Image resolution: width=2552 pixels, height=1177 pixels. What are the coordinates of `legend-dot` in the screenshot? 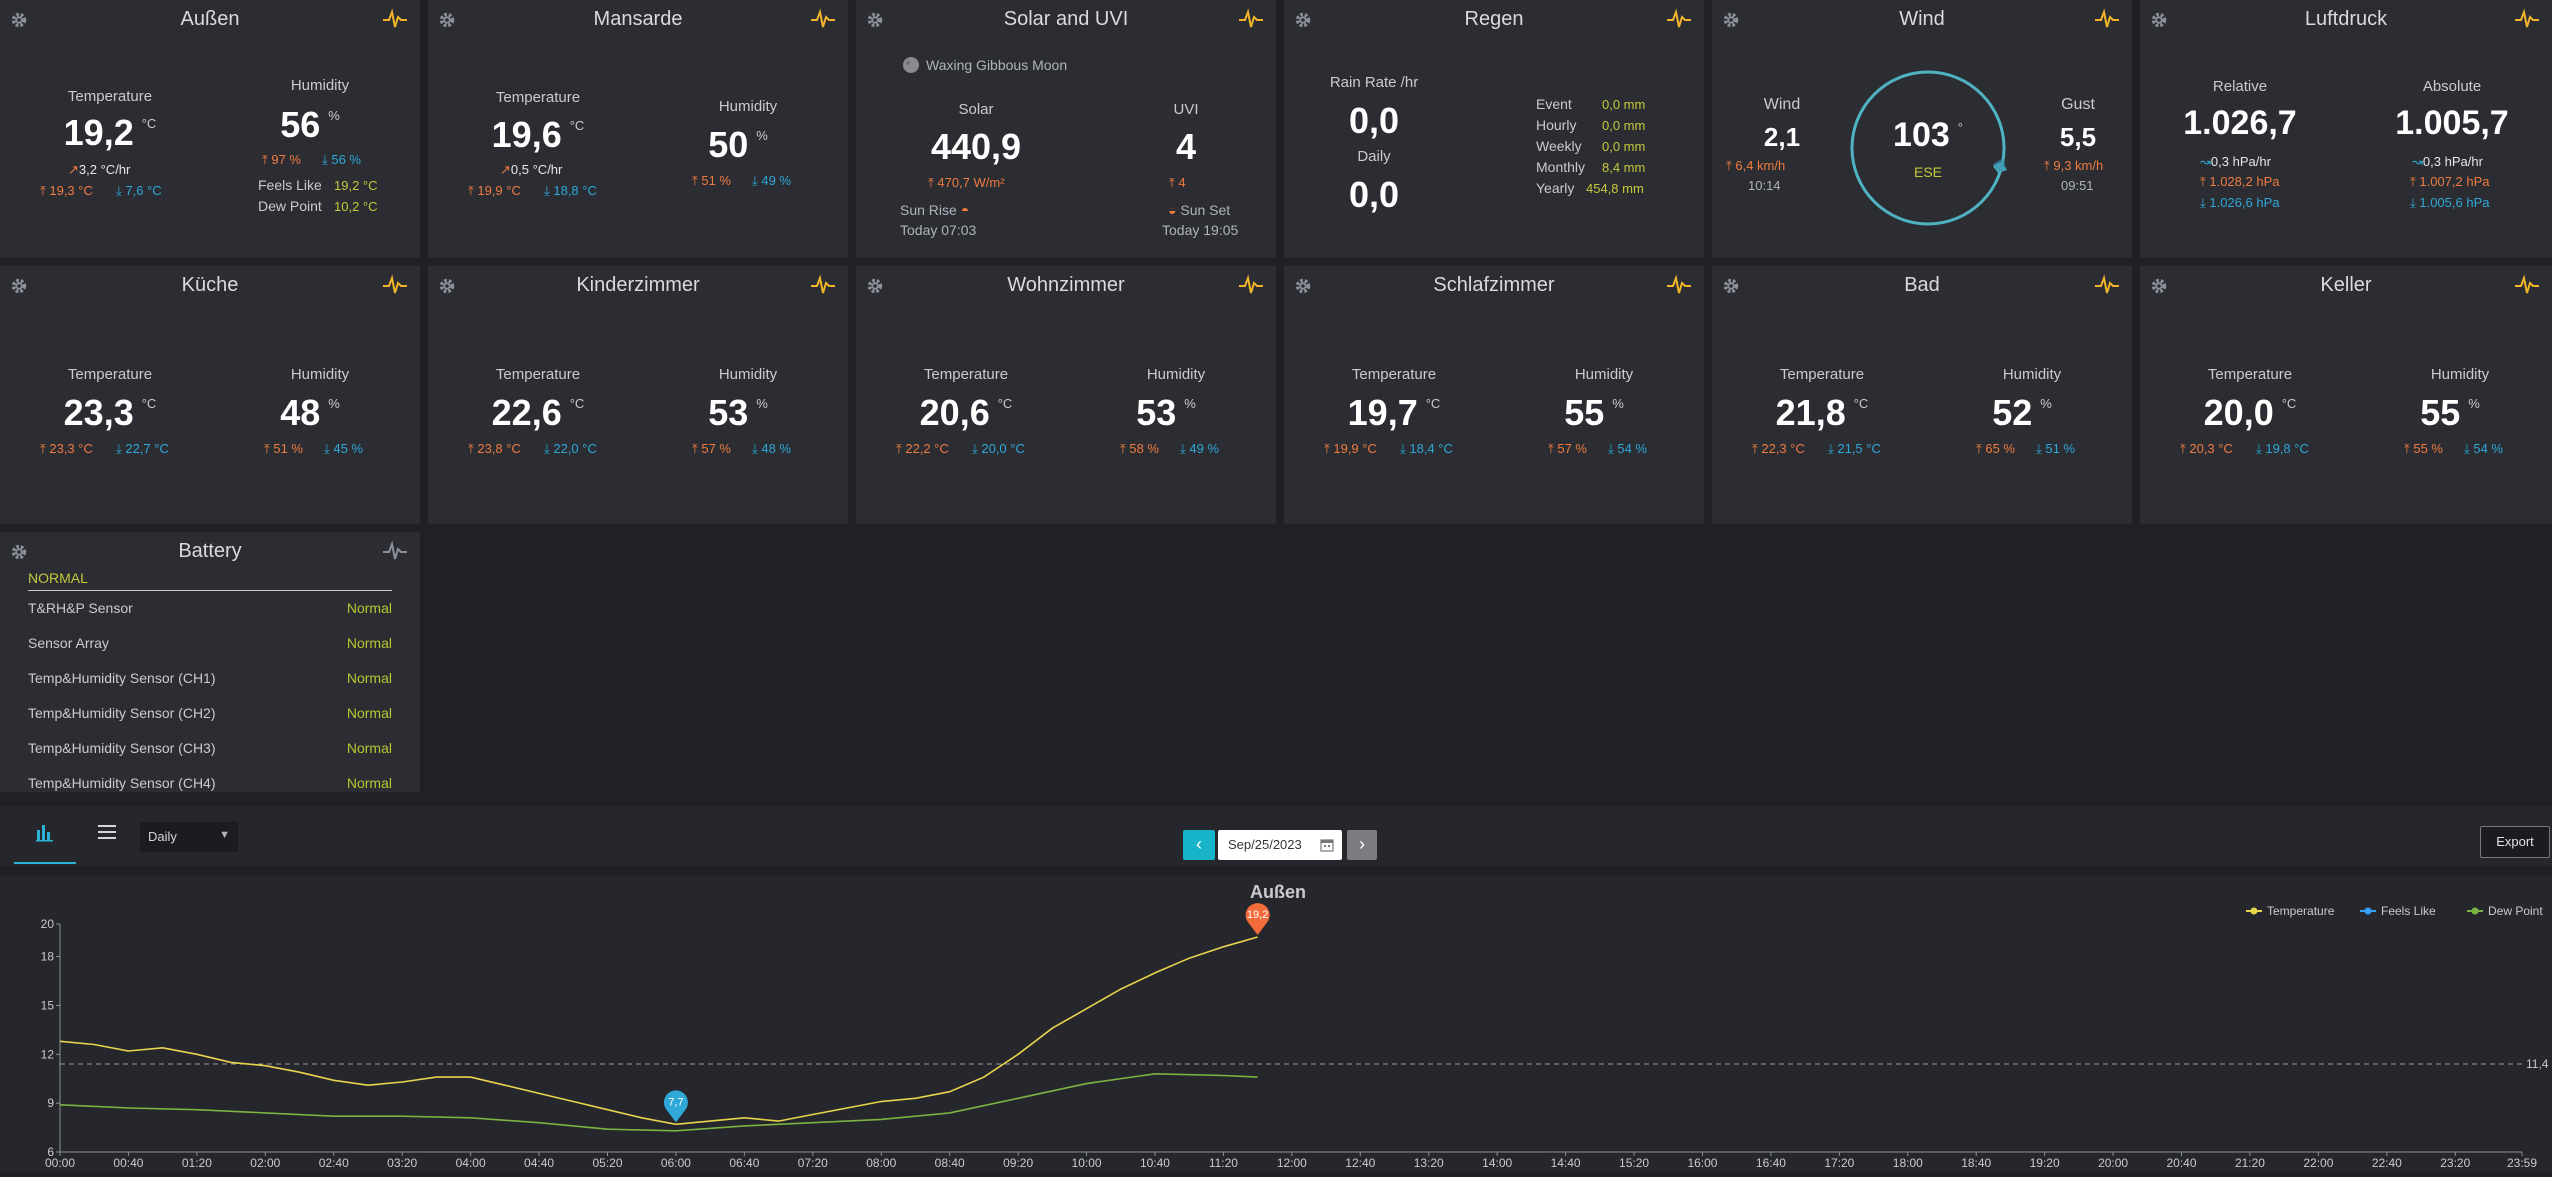 It's located at (2254, 911).